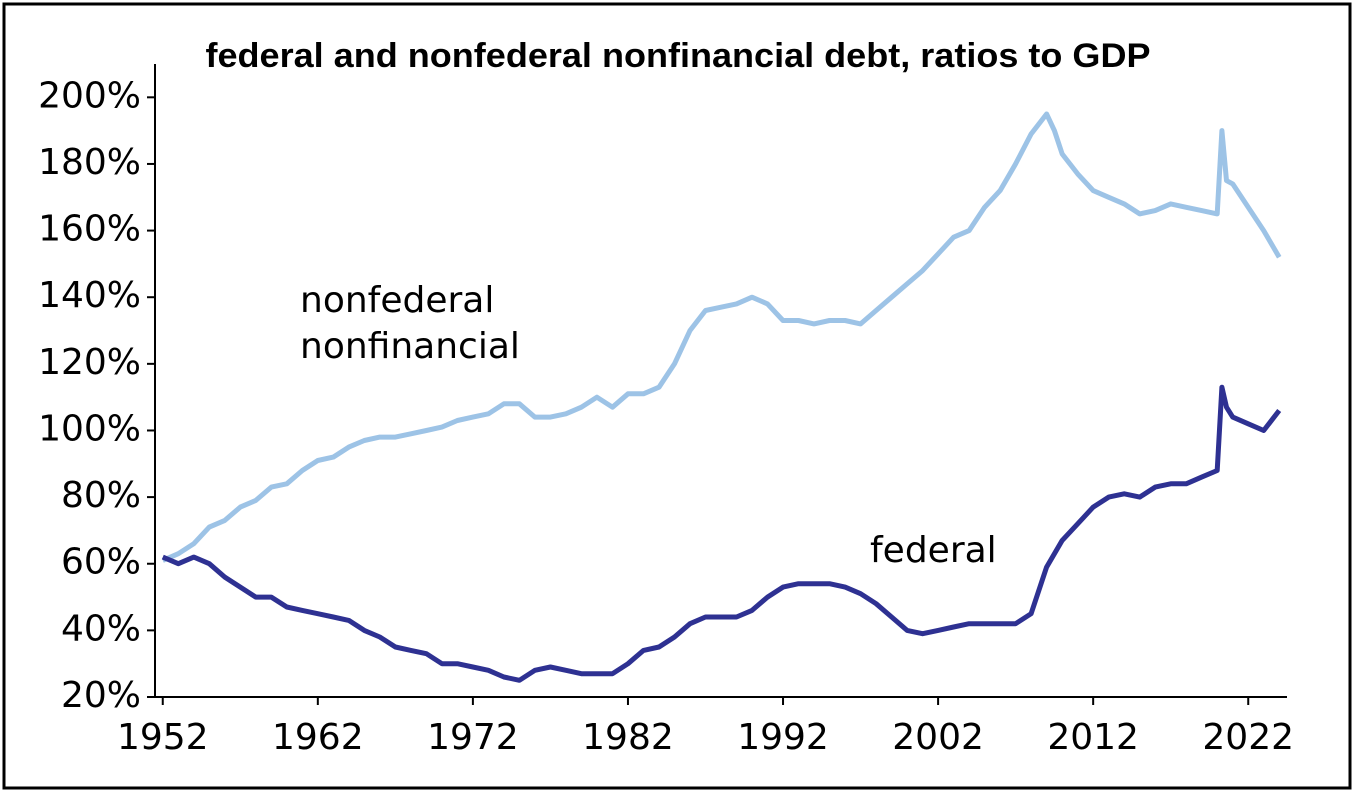  Describe the element at coordinates (628, 737) in the screenshot. I see `x-tick-label: 1982` at that location.